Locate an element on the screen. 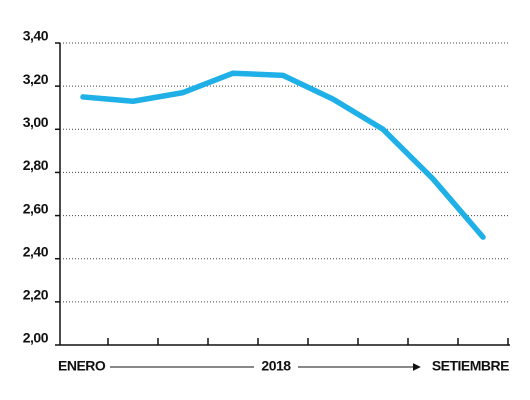 Image resolution: width=530 pixels, height=400 pixels. x-start-label: ENERO is located at coordinates (82, 366).